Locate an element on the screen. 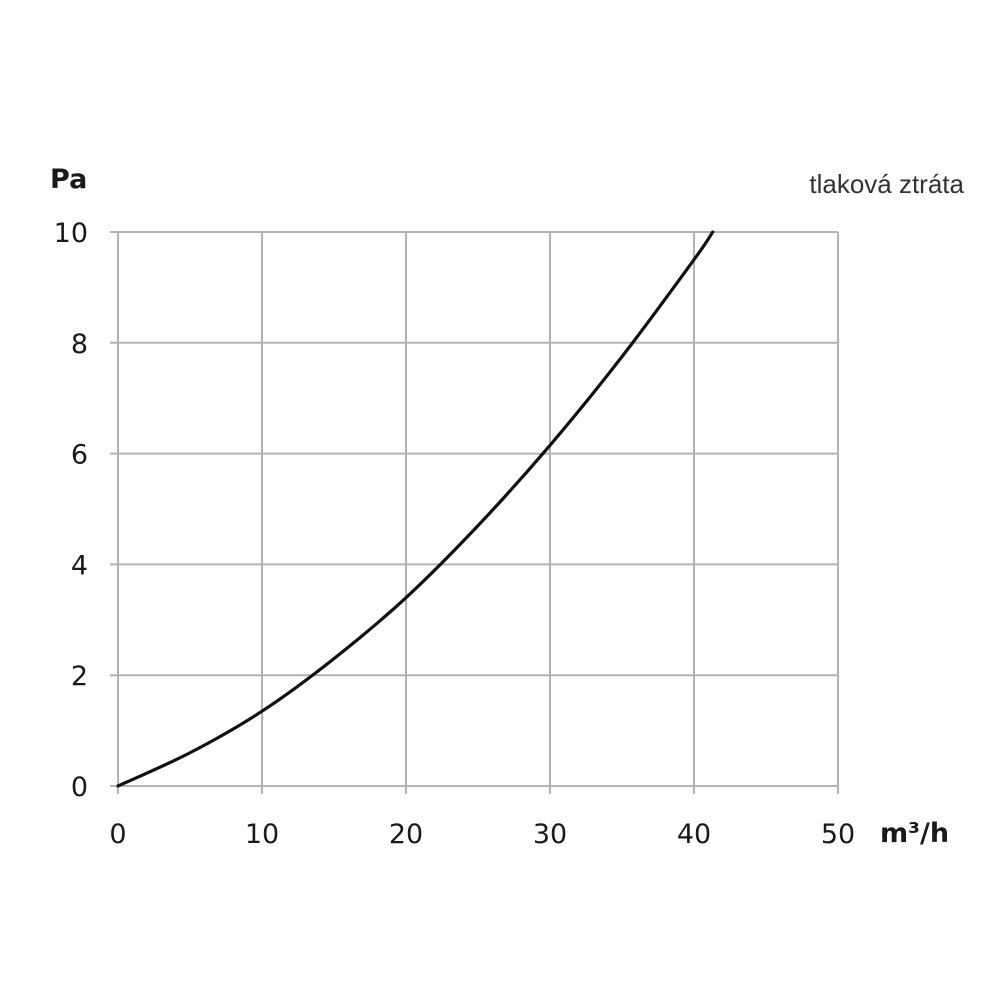  x-tick-label-20: 20 is located at coordinates (406, 834).